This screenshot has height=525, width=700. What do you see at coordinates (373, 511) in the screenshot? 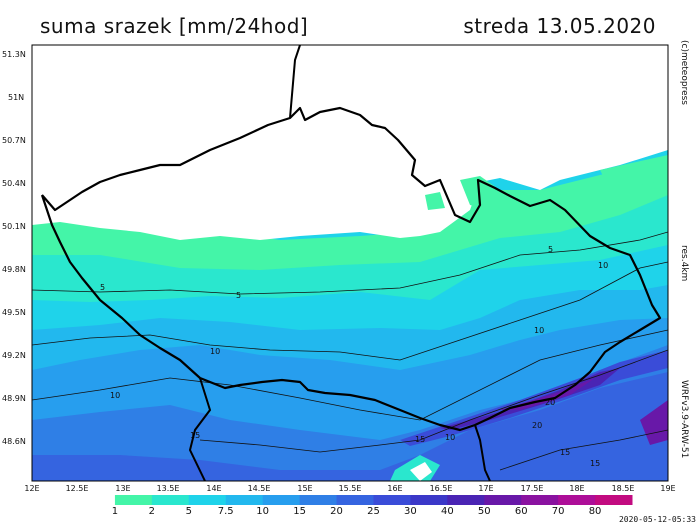
I see `legend-label: 25` at bounding box center [373, 511].